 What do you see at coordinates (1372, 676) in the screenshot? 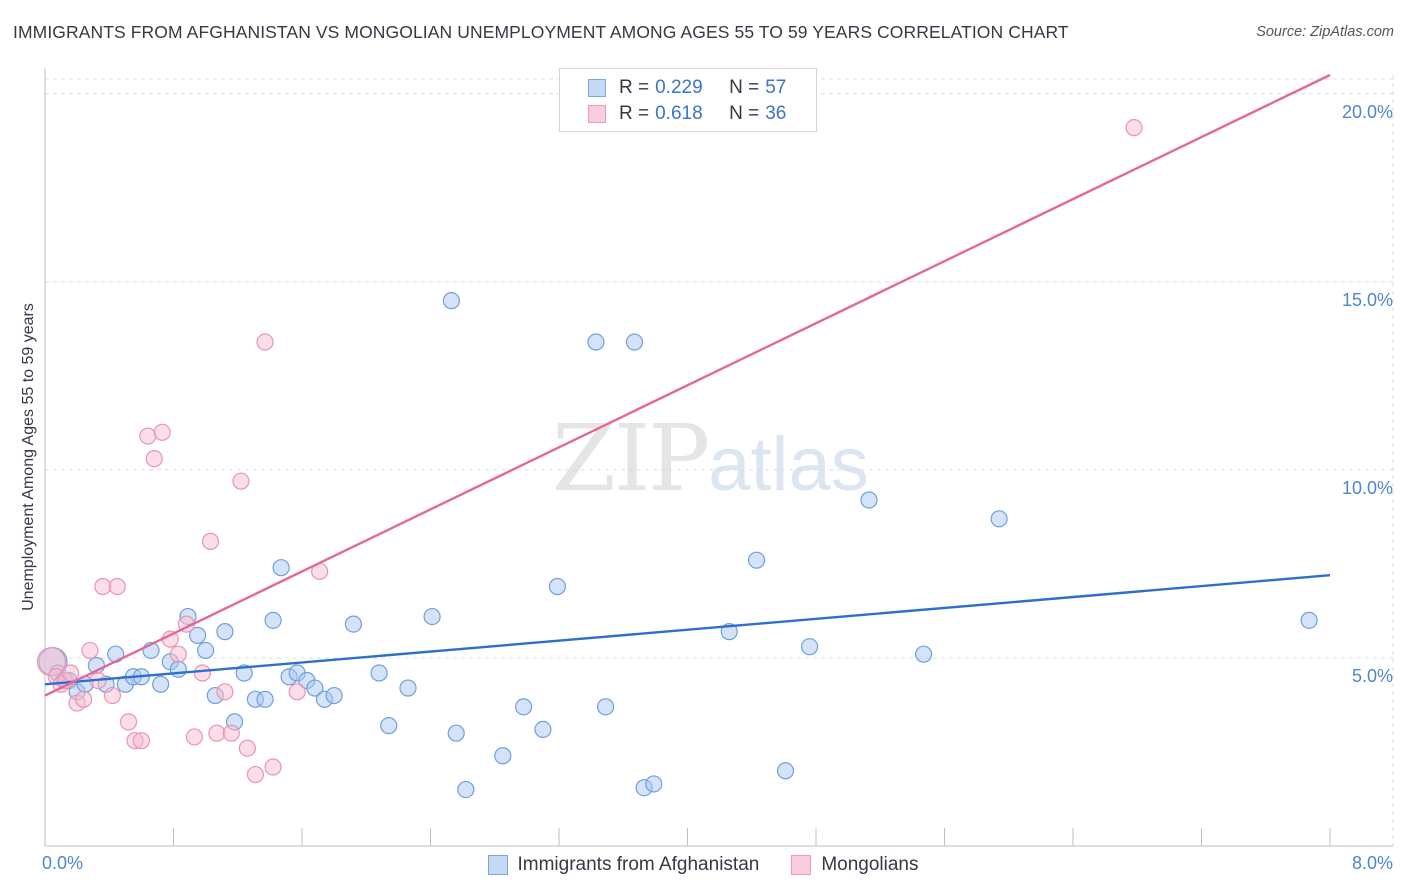
I see `y-tick-label: 5.0%` at bounding box center [1372, 676].